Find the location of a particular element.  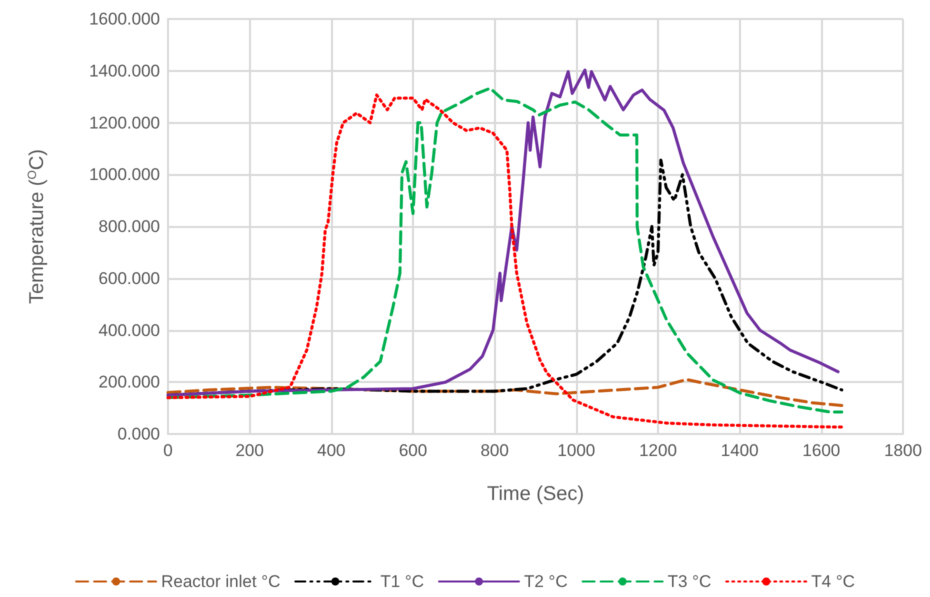

y-tick-label: 1000.000 is located at coordinates (124, 174).